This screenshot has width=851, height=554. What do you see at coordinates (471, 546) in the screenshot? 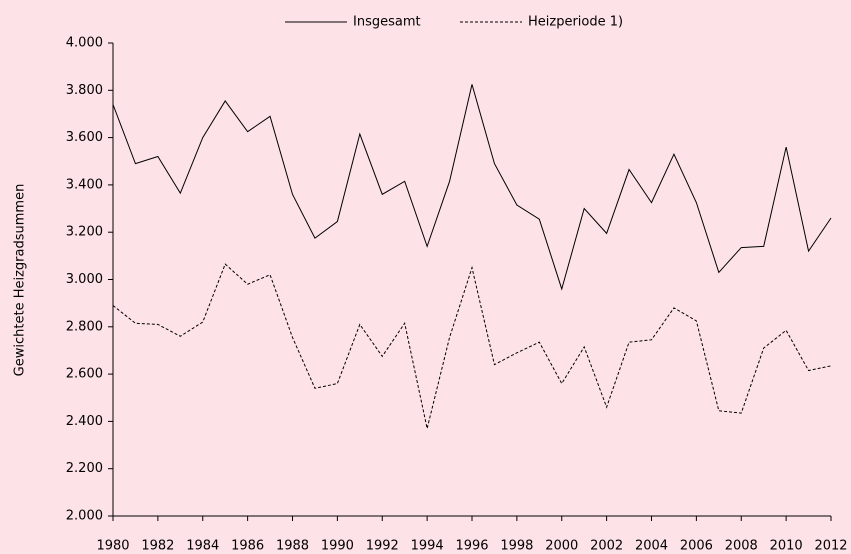
I see `x-tick-label: 1996` at bounding box center [471, 546].